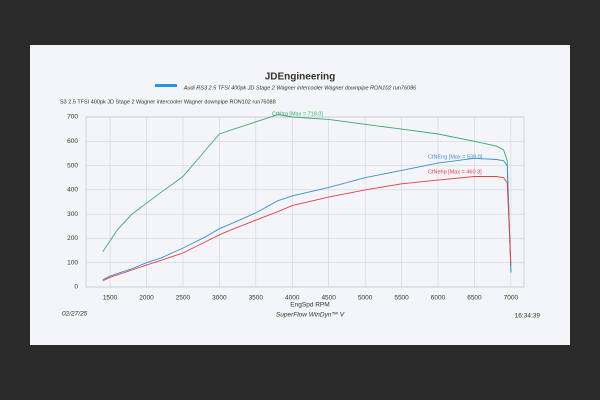  Describe the element at coordinates (72, 117) in the screenshot. I see `y-tick-label: 700` at that location.